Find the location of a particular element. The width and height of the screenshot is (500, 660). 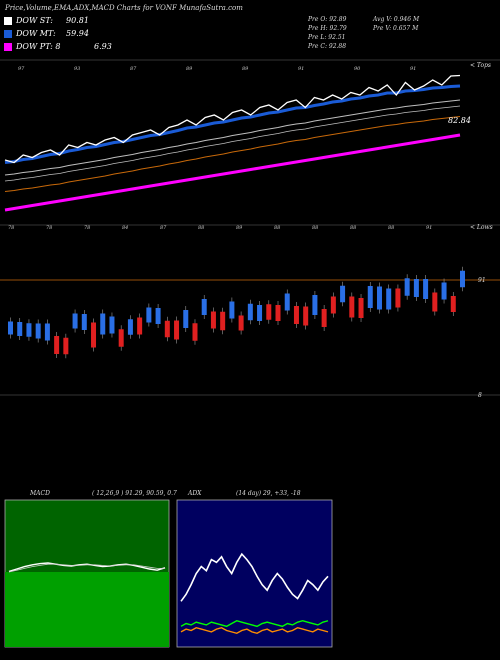

legend-value-st: 90.81 is located at coordinates (77, 20).